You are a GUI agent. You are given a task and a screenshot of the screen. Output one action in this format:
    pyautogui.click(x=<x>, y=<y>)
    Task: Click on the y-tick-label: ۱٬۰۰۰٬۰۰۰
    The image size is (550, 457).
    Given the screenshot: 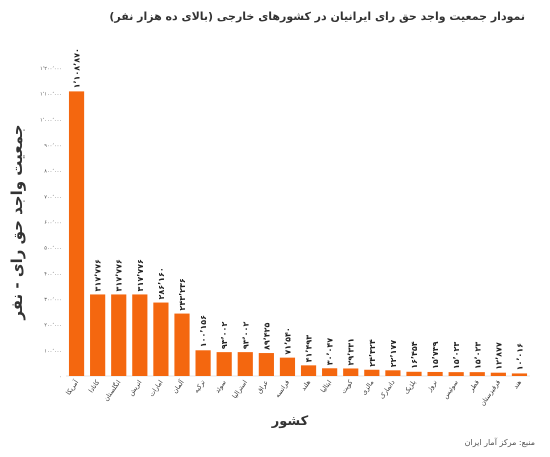 What is the action you would take?
    pyautogui.click(x=51, y=120)
    